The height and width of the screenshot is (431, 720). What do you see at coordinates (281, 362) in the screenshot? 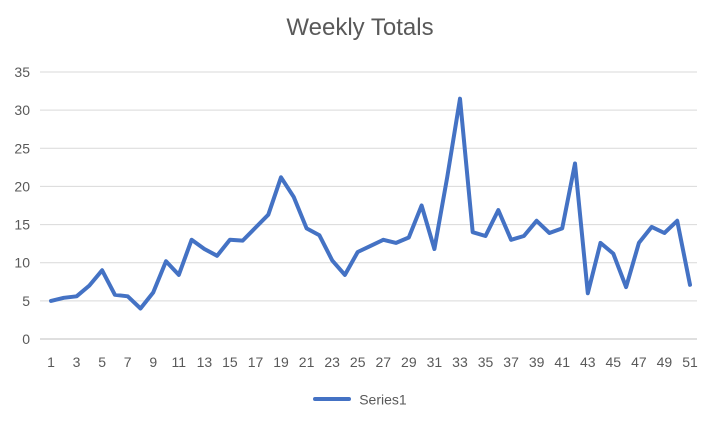
I see `x-tick-label: 19` at bounding box center [281, 362].